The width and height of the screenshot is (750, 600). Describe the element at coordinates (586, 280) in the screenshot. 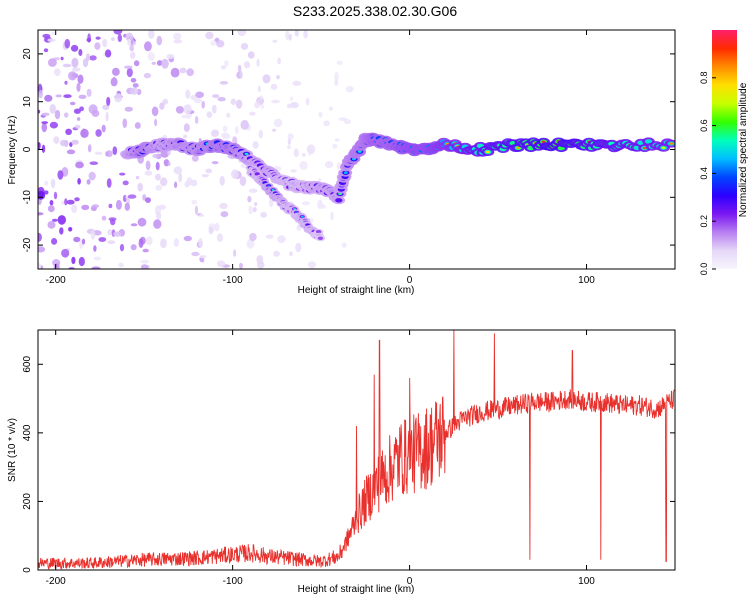

I see `spectrogram-x-tick-label: 100` at that location.